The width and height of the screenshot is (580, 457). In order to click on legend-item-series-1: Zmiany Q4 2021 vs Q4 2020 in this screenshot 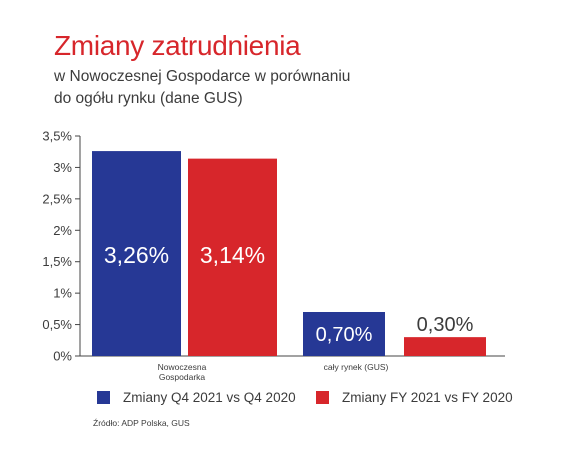, I will do `click(196, 397)`.